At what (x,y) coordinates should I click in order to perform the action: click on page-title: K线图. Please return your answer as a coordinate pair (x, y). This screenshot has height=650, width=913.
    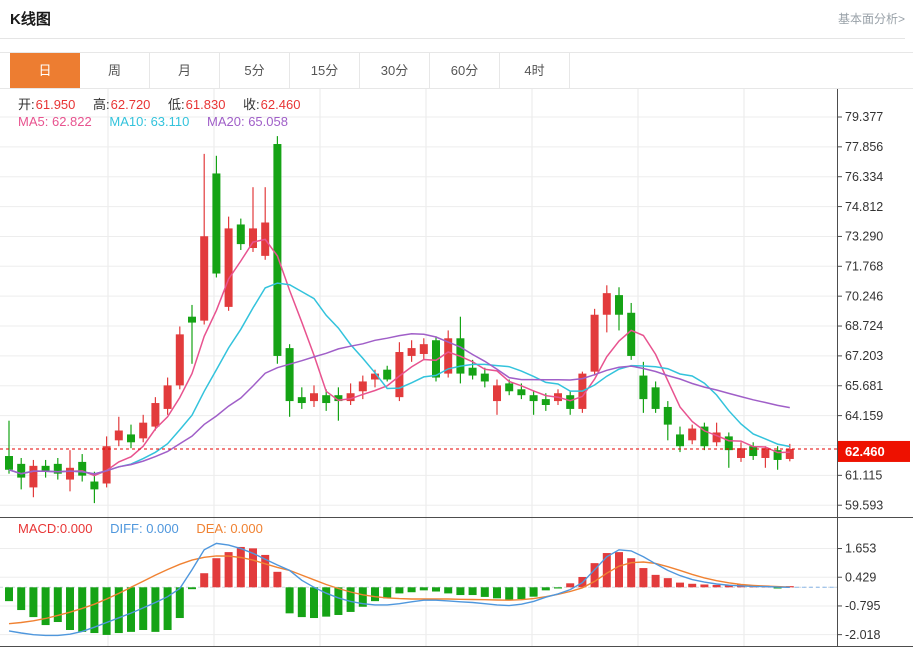
    Looking at the image, I should click on (30, 19).